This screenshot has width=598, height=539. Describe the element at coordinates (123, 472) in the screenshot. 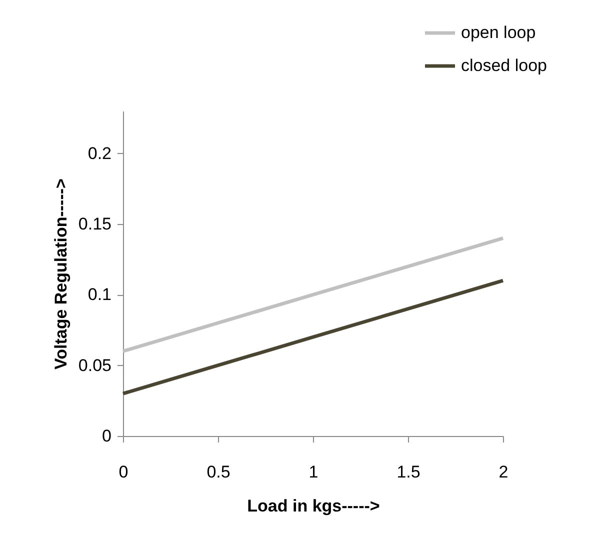

I see `x-tick-label: 0` at that location.